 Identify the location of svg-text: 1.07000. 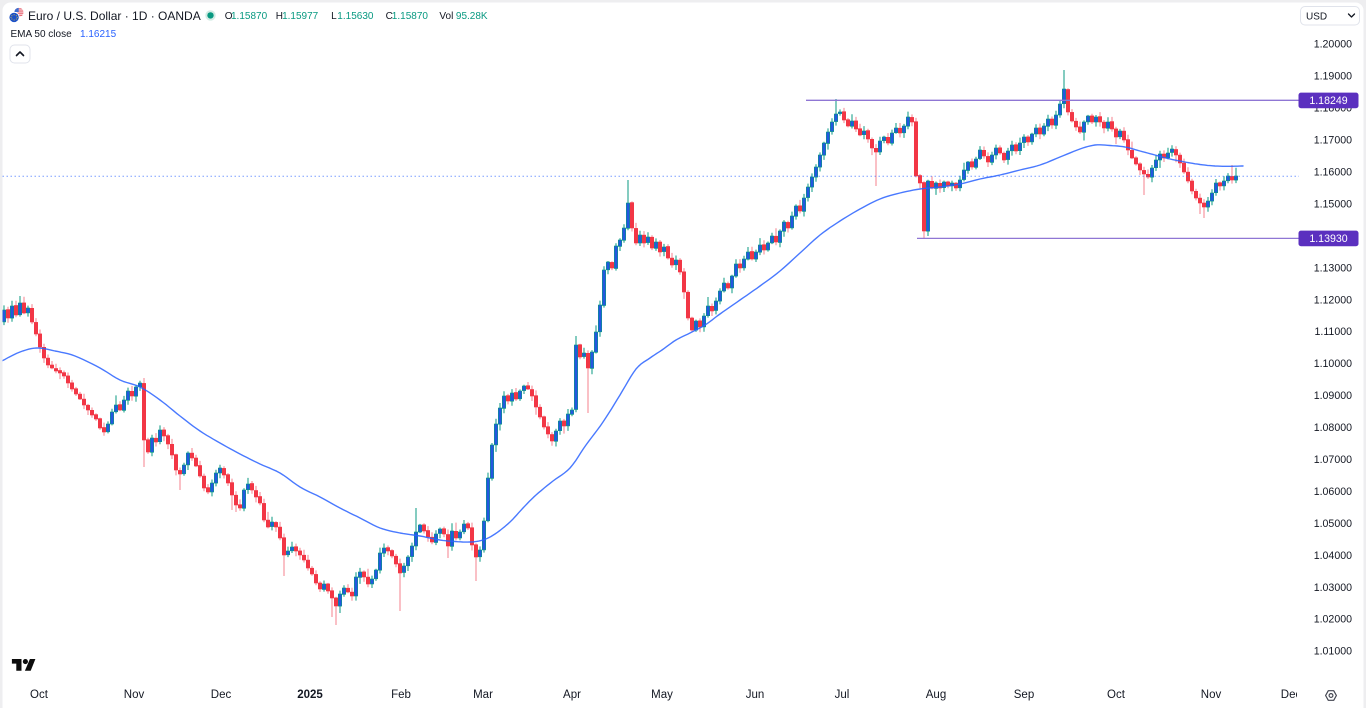
(1333, 460).